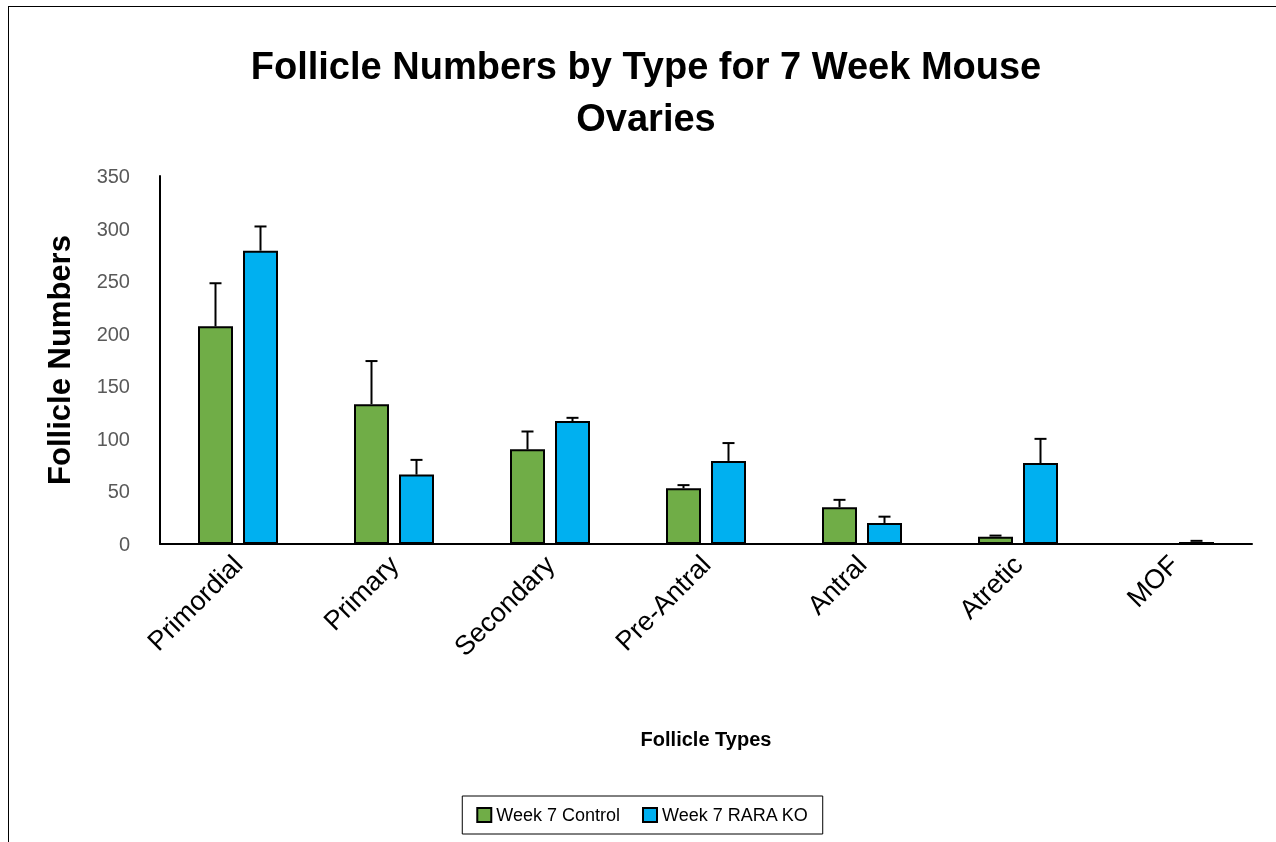 This screenshot has width=1276, height=842. I want to click on y-tick-label: 50, so click(118, 491).